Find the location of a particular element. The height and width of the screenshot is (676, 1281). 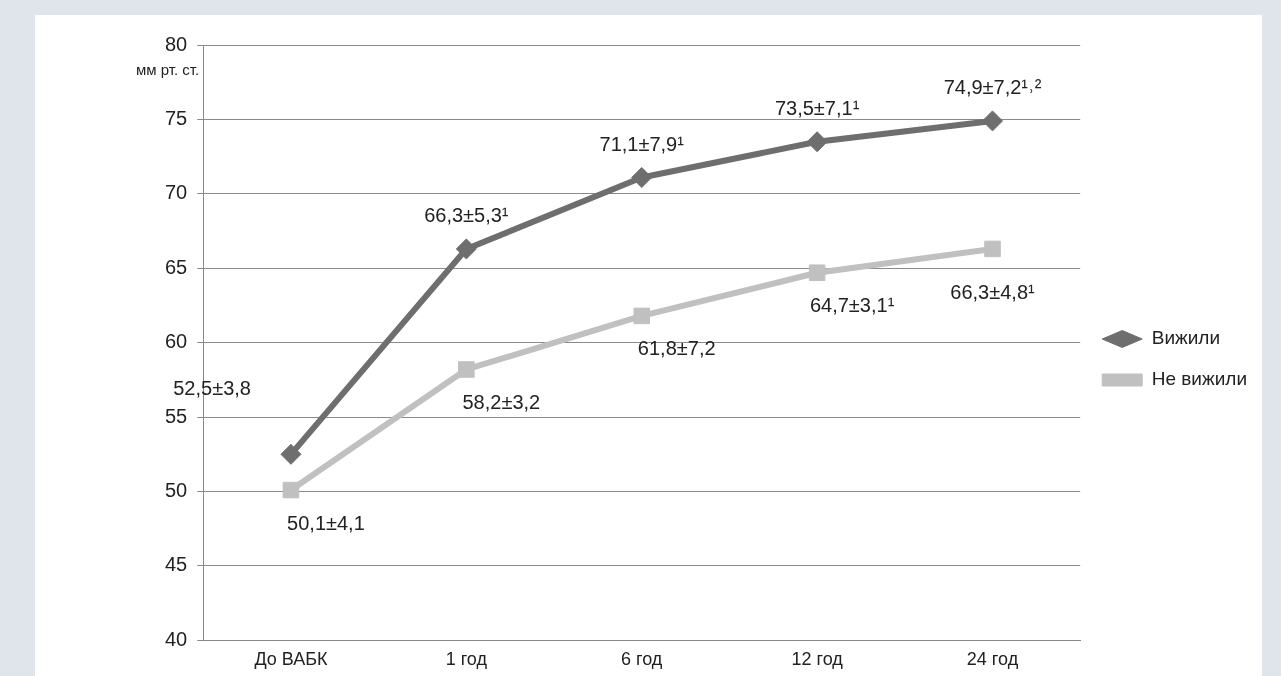

y-tick-label: 55 is located at coordinates (176, 415).